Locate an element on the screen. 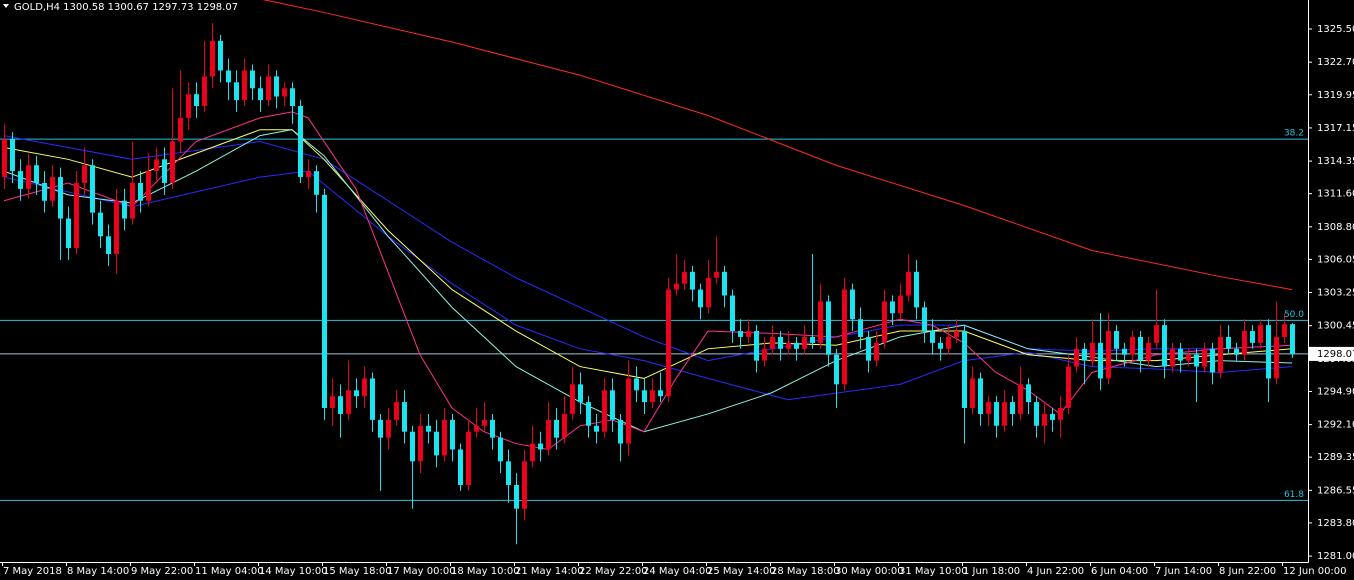  x-tick-label: 18 May 10:00 is located at coordinates (485, 571).